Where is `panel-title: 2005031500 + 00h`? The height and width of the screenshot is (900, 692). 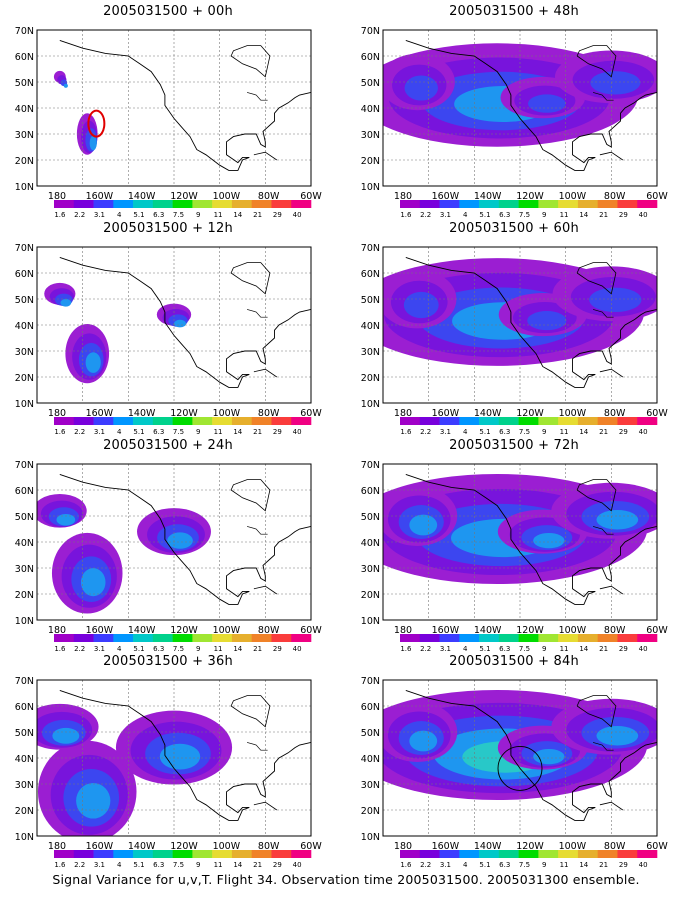
panel-title: 2005031500 + 00h is located at coordinates (168, 11).